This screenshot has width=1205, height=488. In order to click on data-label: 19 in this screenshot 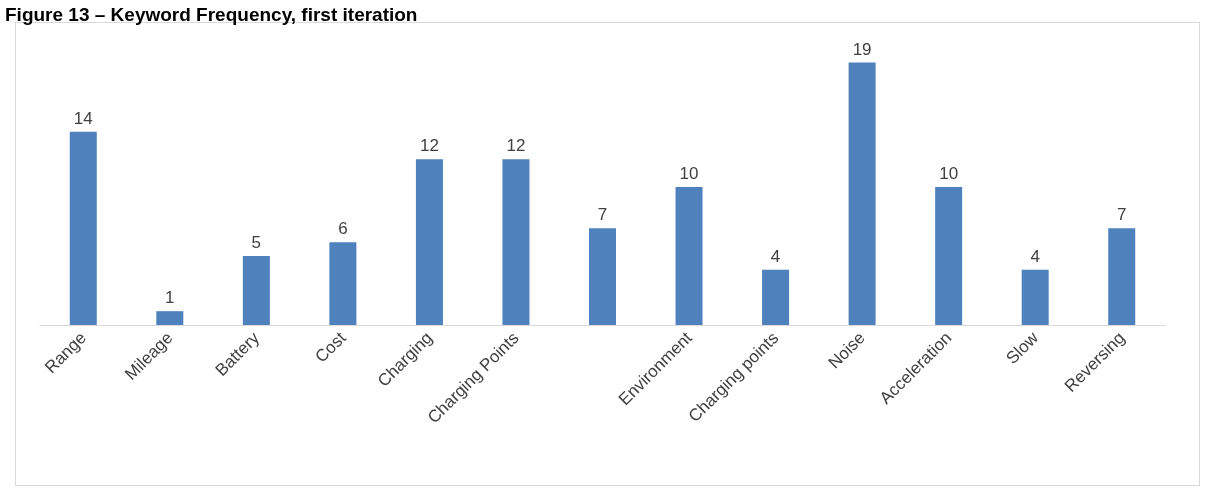, I will do `click(862, 49)`.